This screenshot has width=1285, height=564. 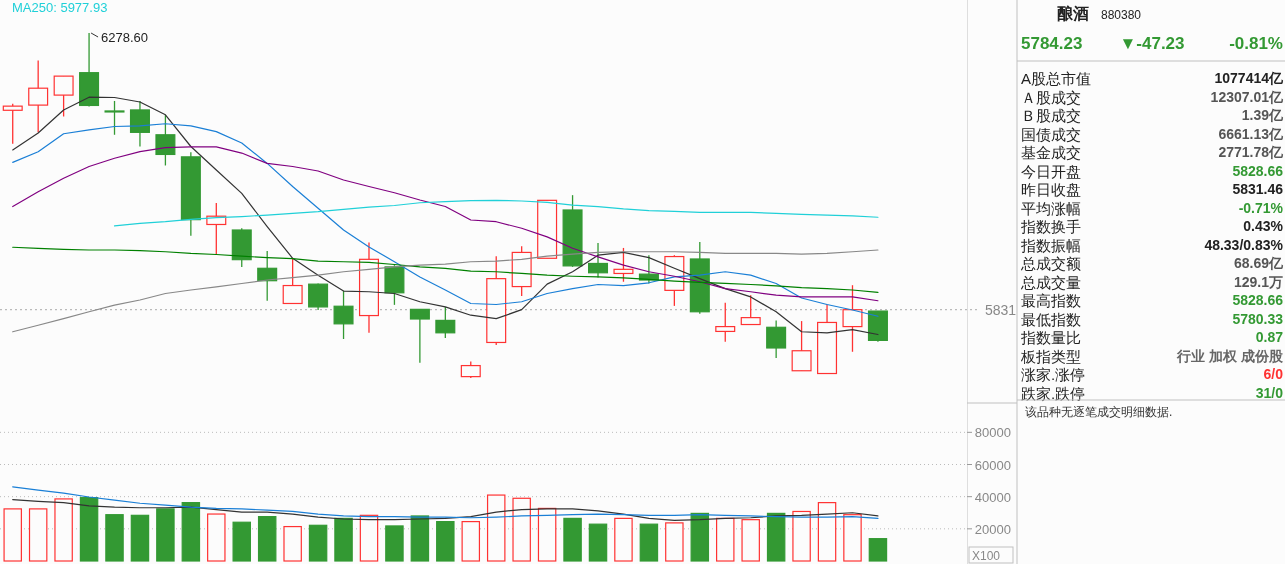 I want to click on text: 5831.46, so click(x=1257, y=189).